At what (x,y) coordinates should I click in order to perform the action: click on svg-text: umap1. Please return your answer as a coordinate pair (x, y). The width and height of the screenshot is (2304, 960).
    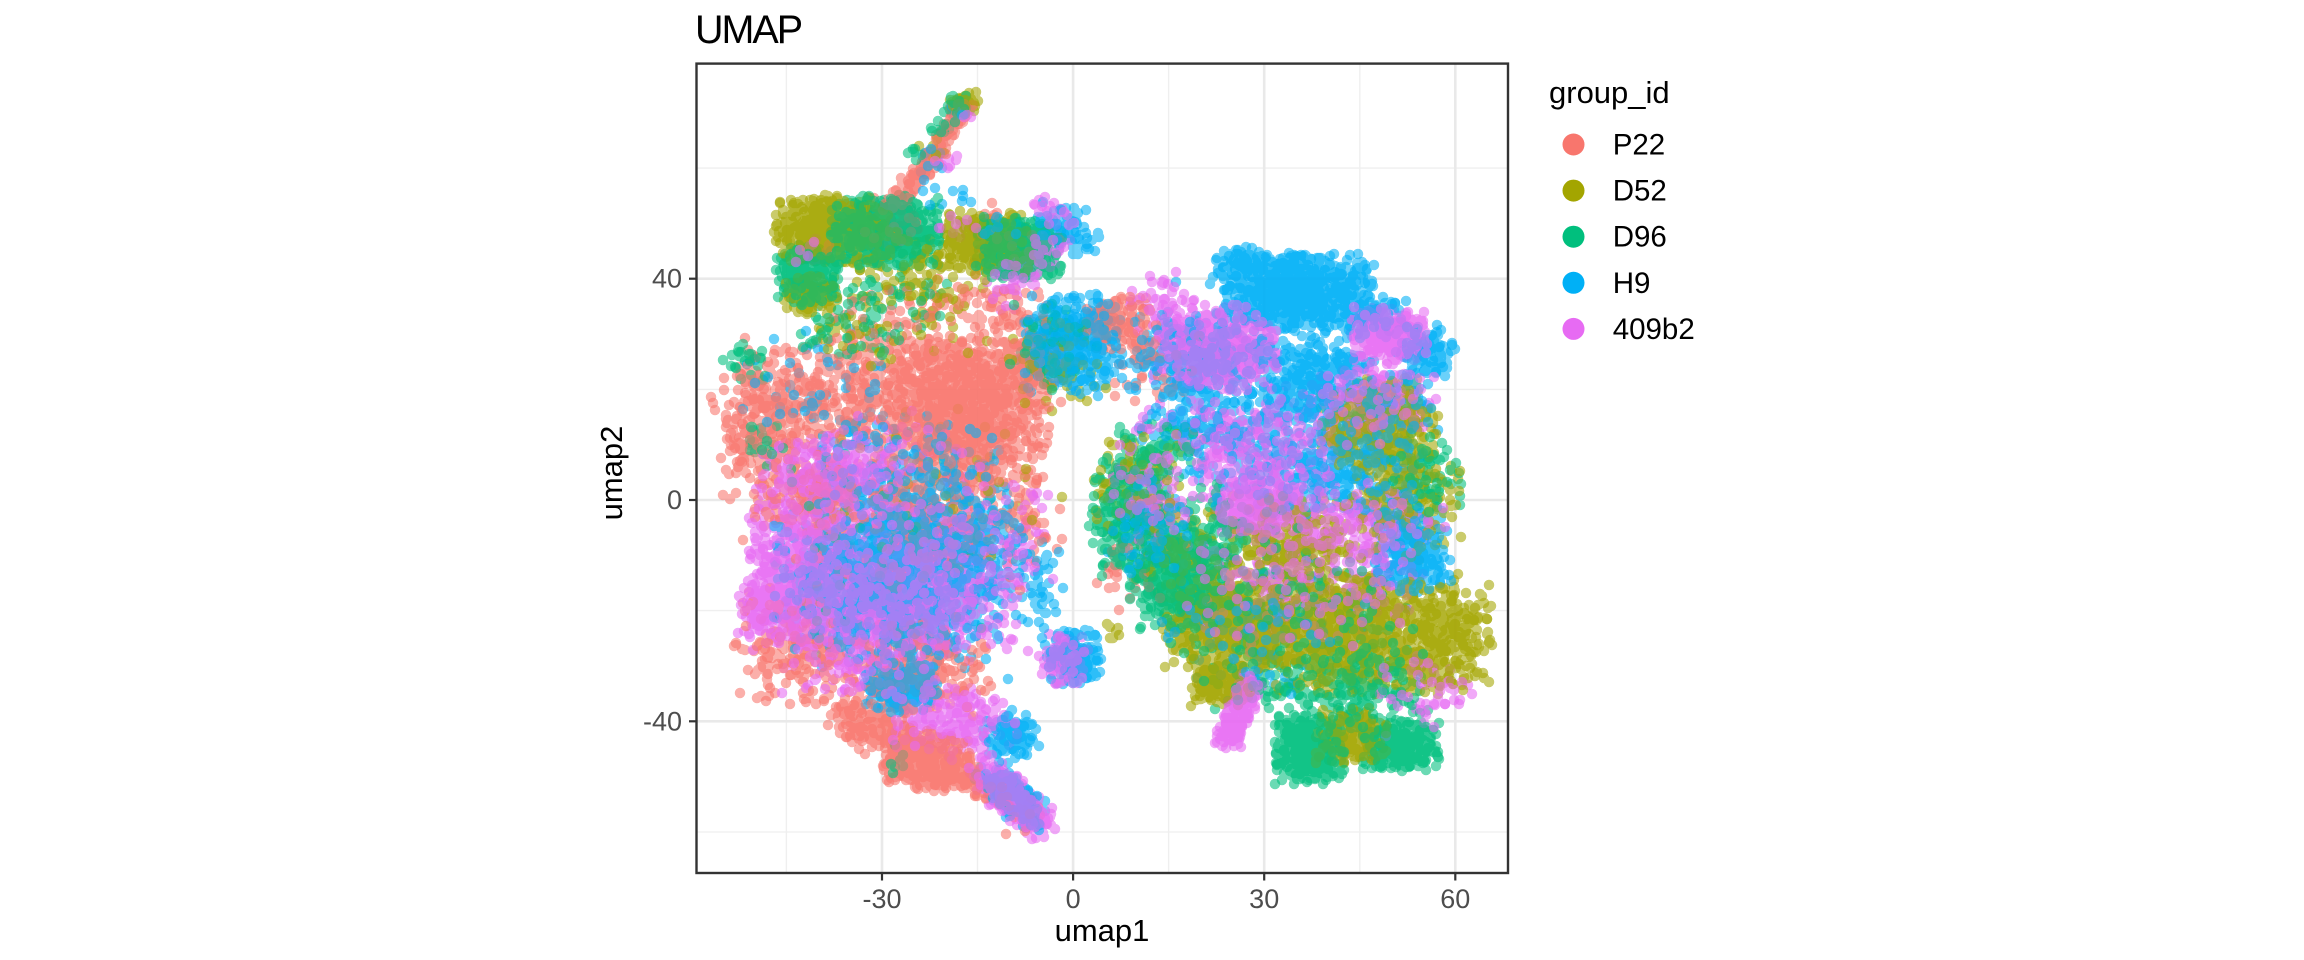
    Looking at the image, I should click on (1102, 930).